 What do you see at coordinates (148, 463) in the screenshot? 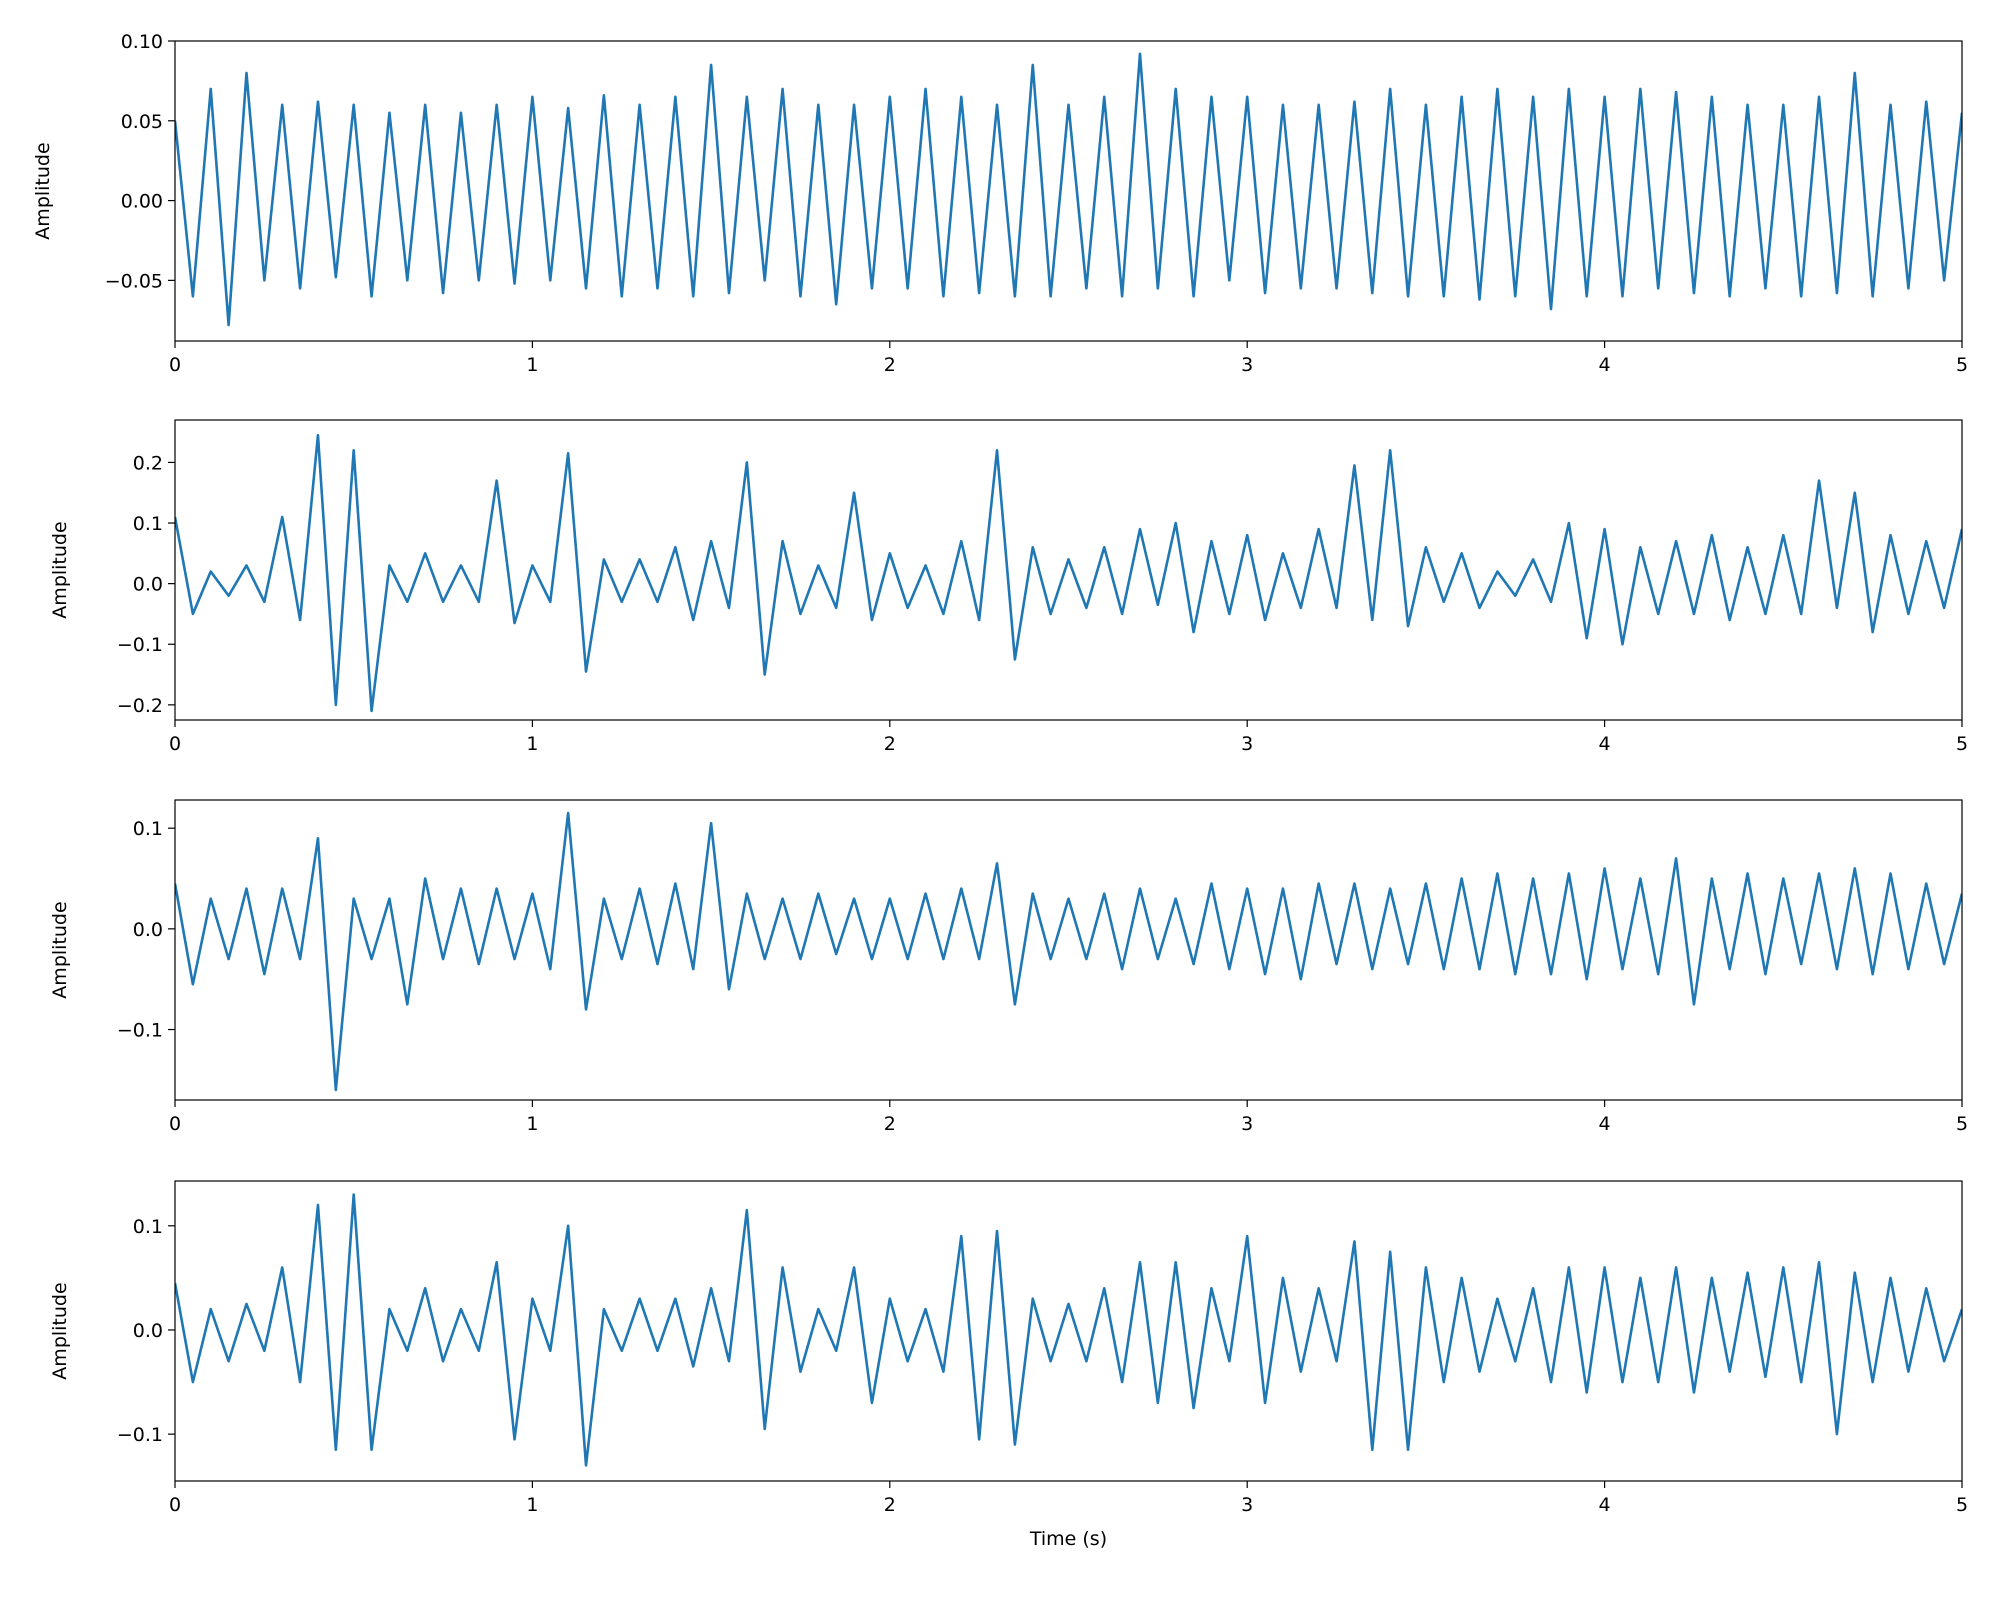
I see `y-tick-label: 0.2` at bounding box center [148, 463].